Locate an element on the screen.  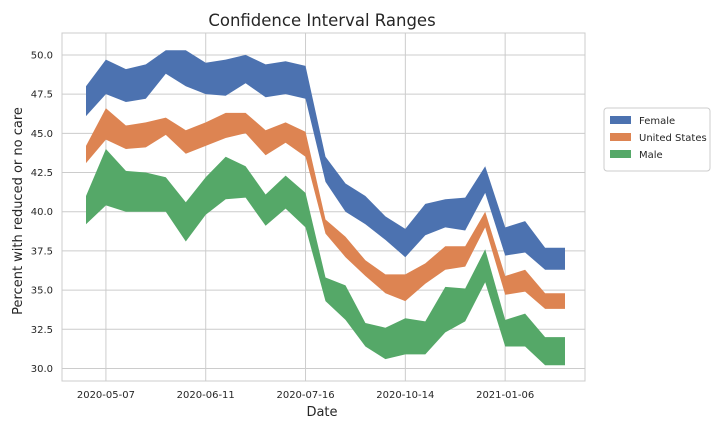
y-tick-label: 35.0 is located at coordinates (42, 291).